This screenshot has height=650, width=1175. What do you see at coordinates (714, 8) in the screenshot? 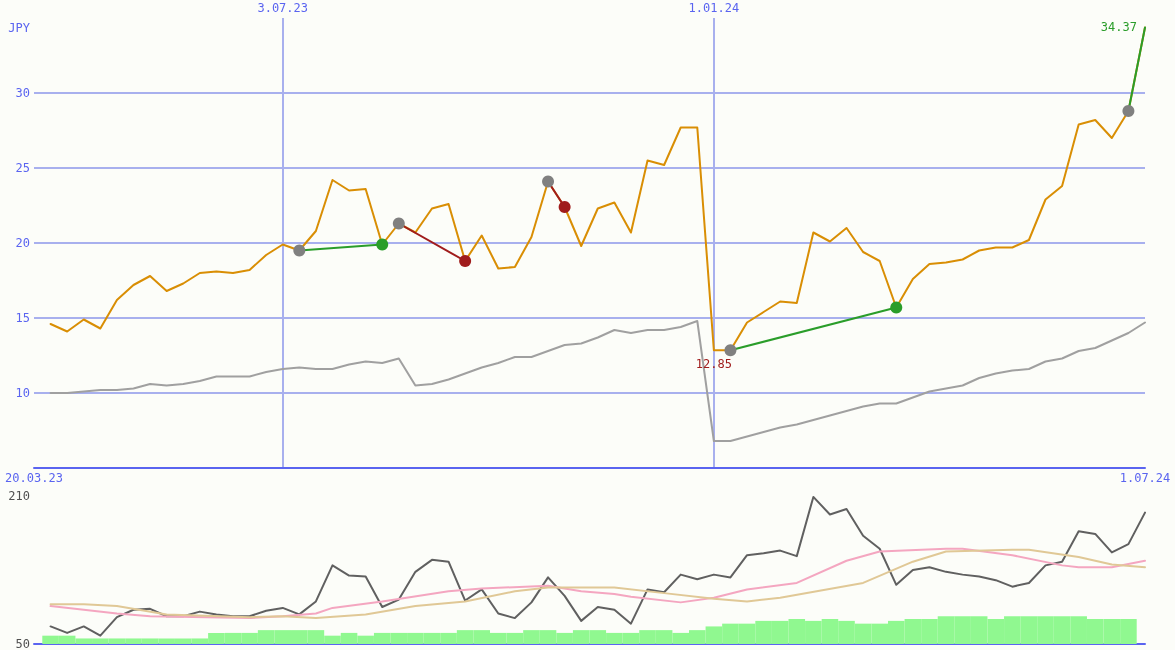
I see `x2-tick-label: 1.01.24` at bounding box center [714, 8].